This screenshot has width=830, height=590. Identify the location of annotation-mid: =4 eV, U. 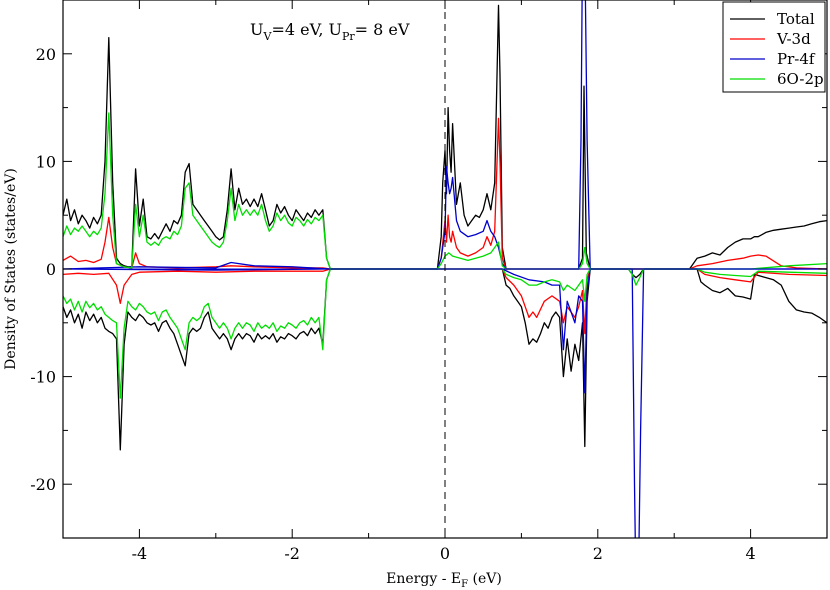
(306, 29).